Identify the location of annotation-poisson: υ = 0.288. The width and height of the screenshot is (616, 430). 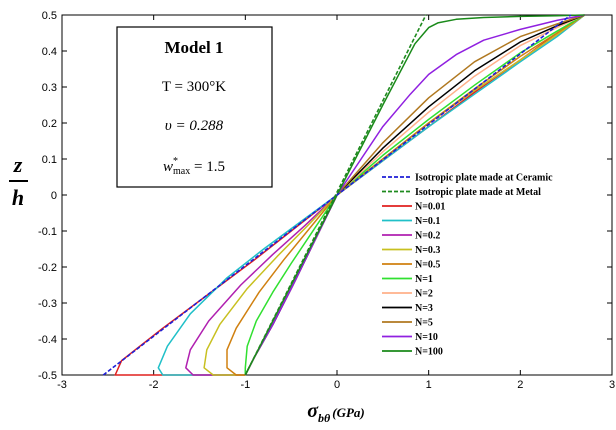
(194, 126).